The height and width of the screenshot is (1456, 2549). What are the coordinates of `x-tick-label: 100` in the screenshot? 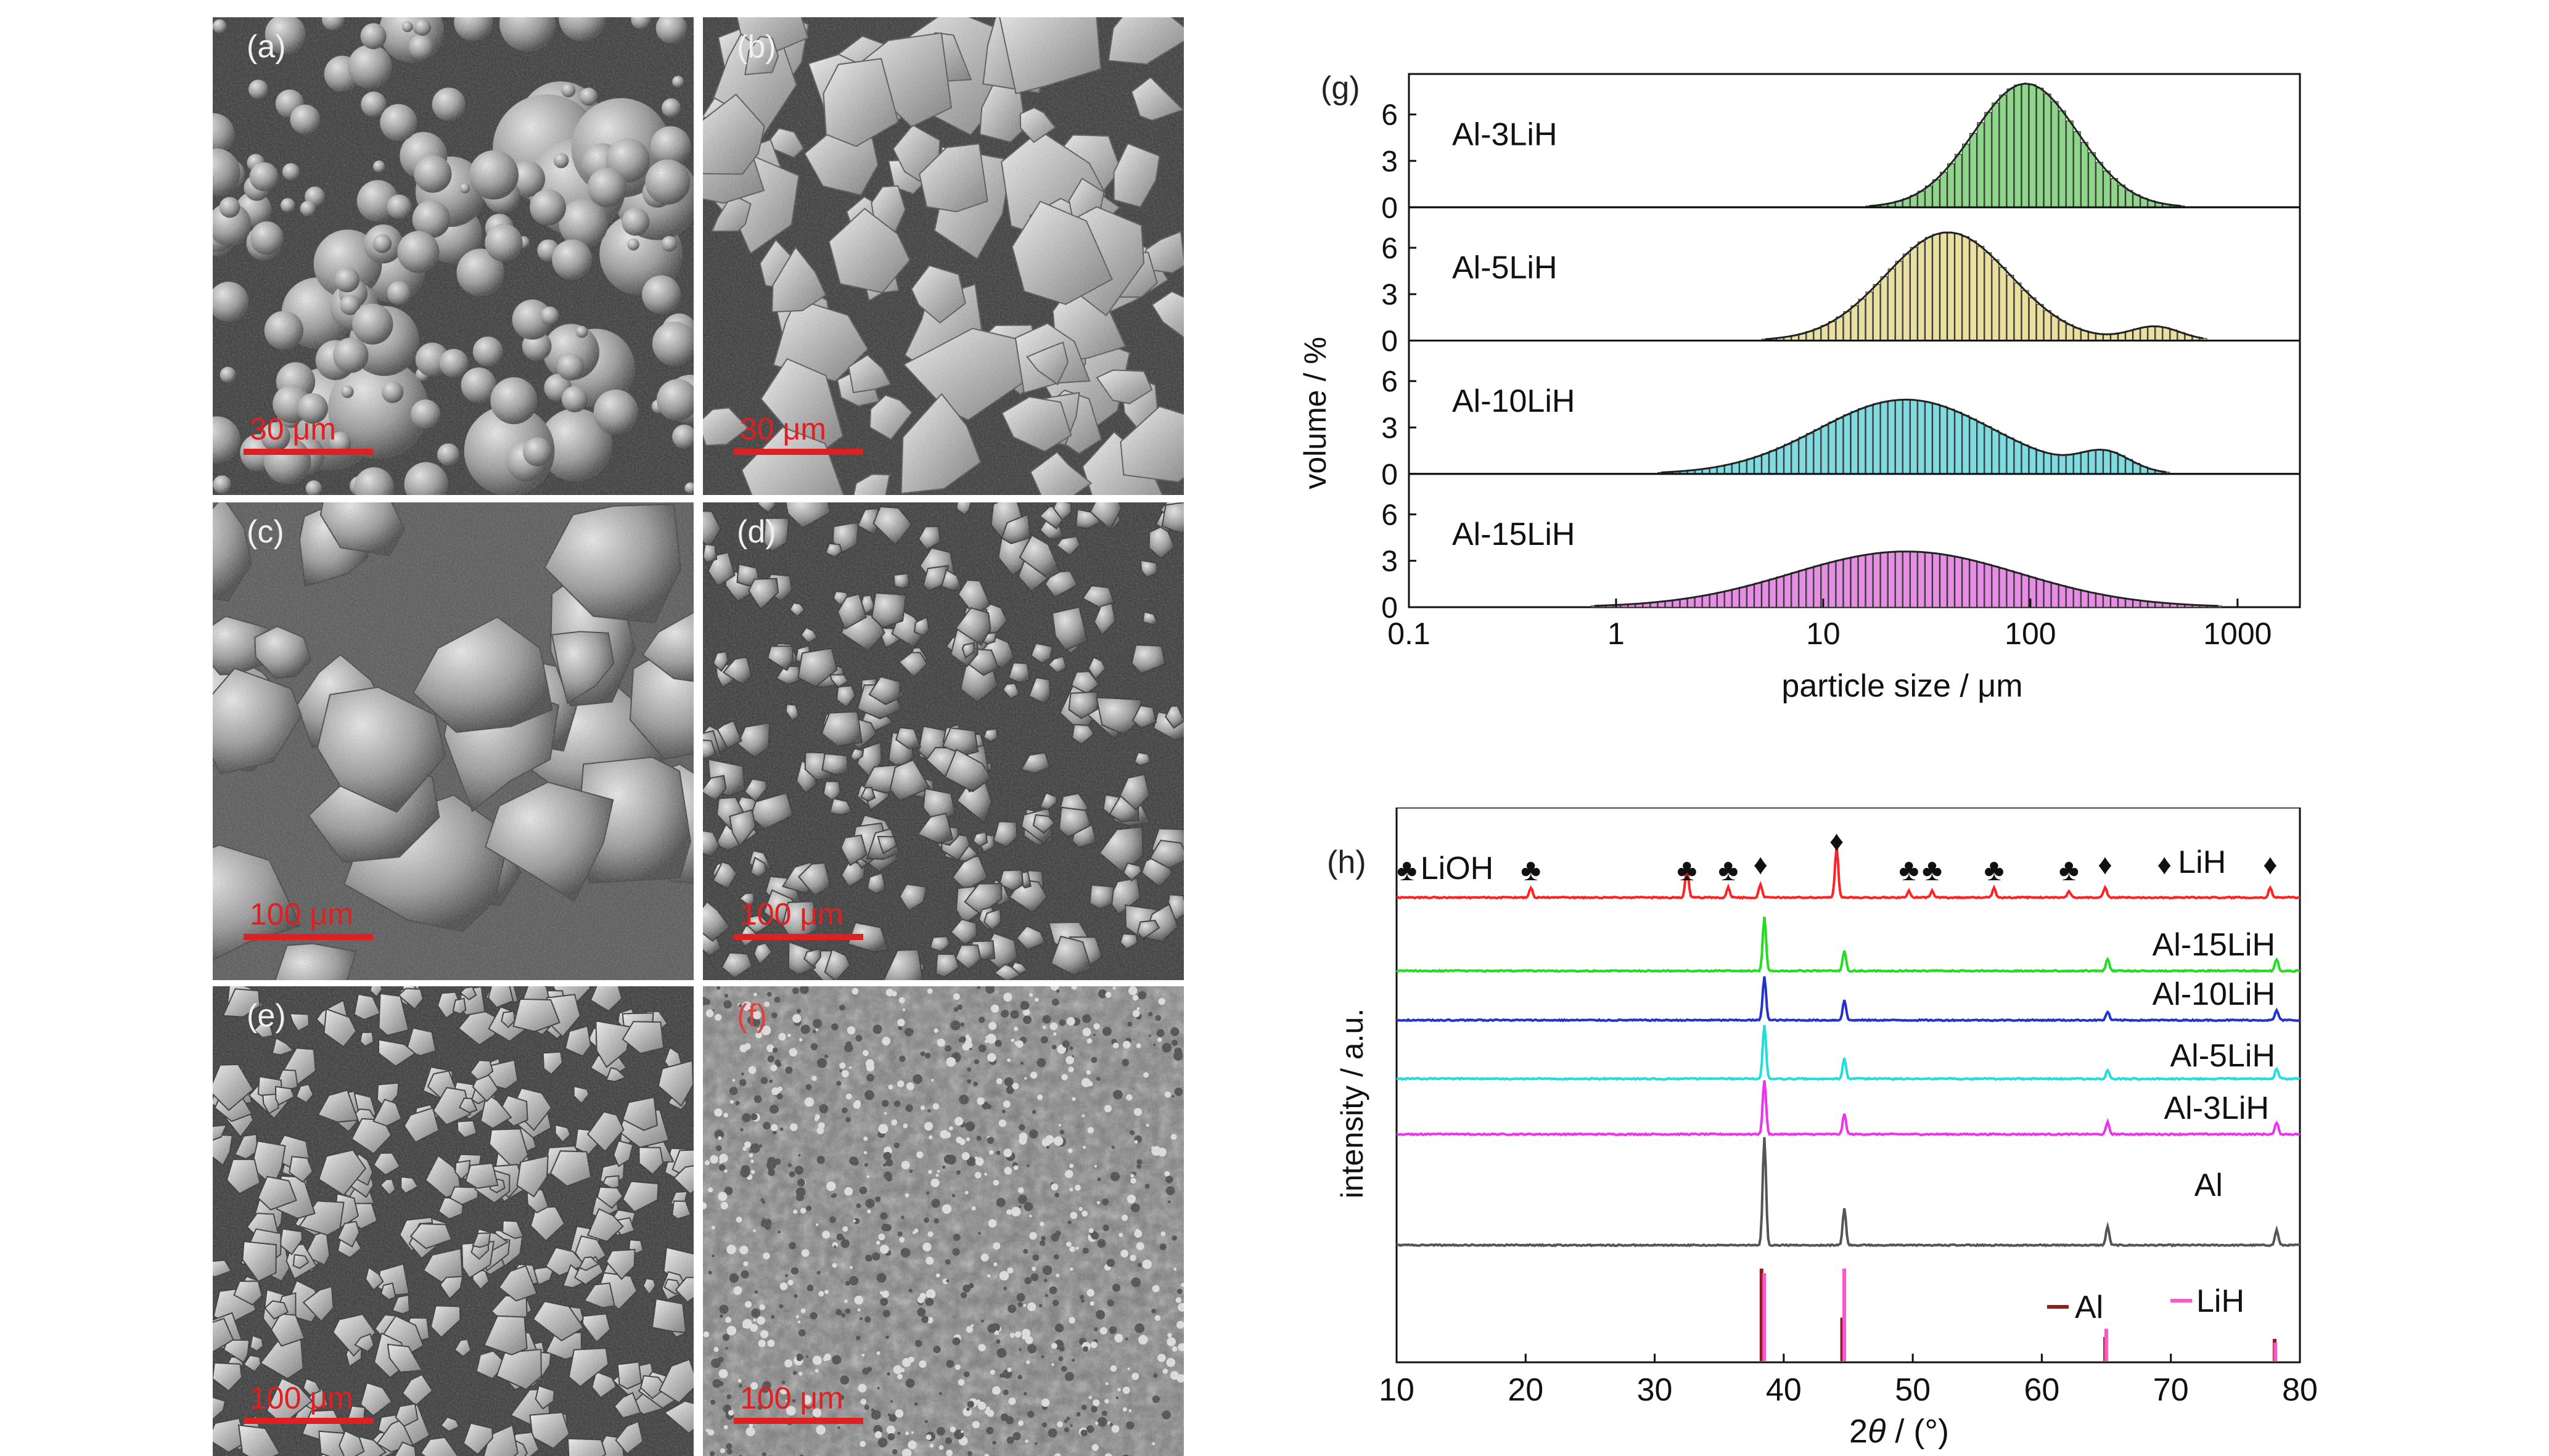 It's located at (2031, 634).